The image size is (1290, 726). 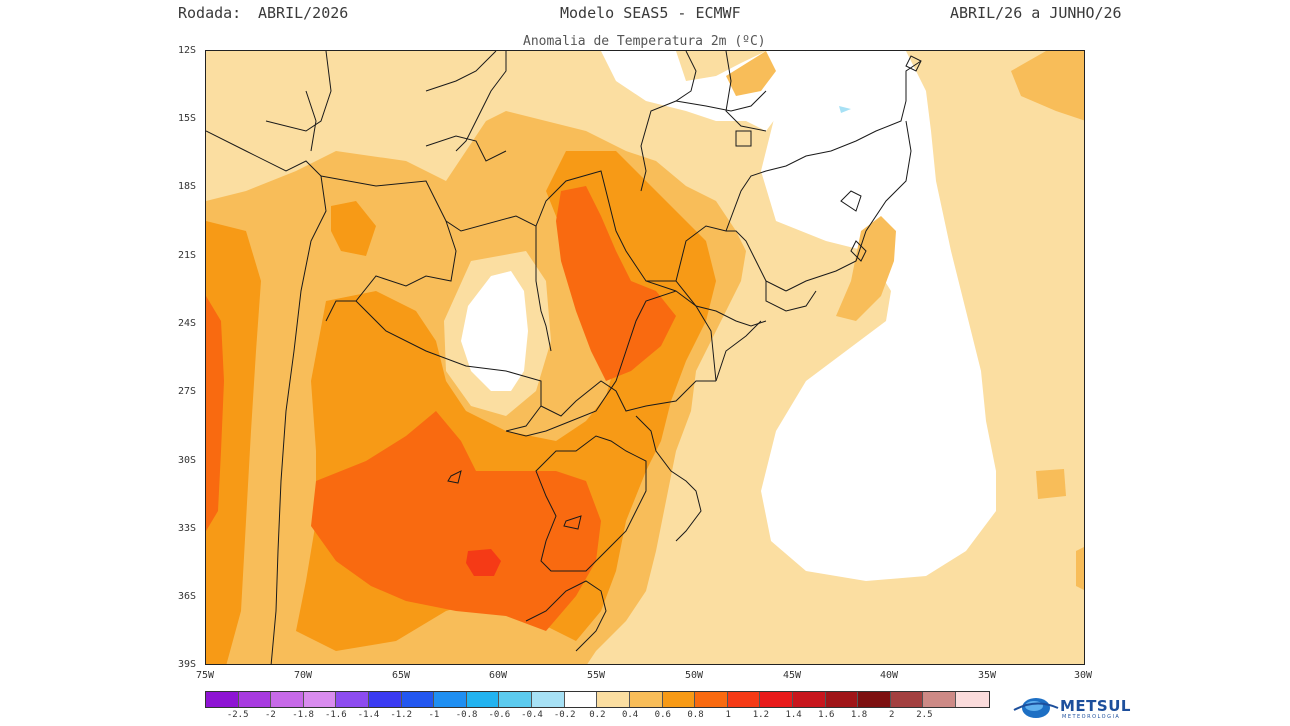 What do you see at coordinates (695, 715) in the screenshot?
I see `colorbar-label: 0.8` at bounding box center [695, 715].